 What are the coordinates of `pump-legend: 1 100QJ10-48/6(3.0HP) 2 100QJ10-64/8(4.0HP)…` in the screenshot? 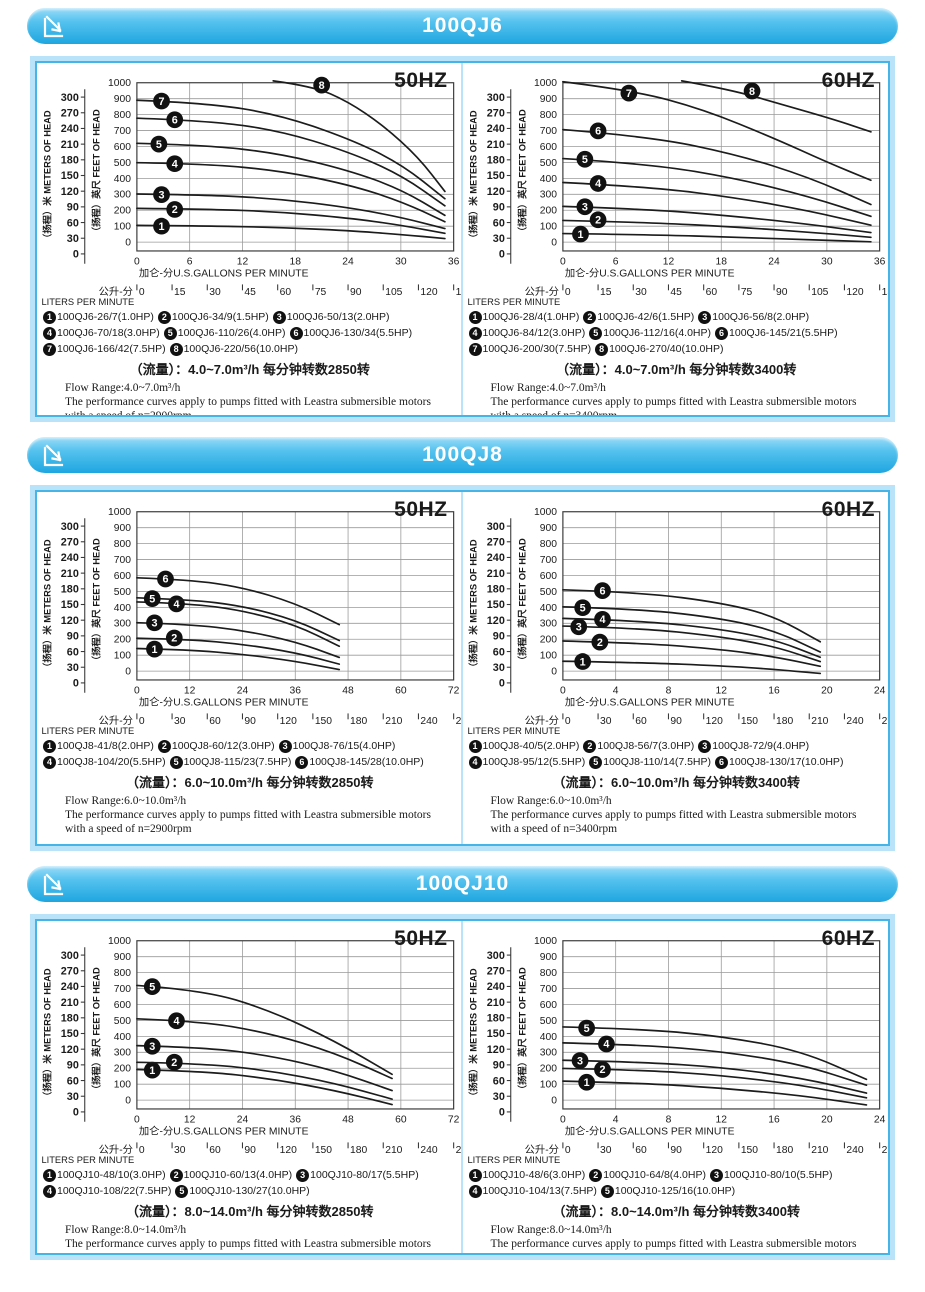 It's located at (677, 1183).